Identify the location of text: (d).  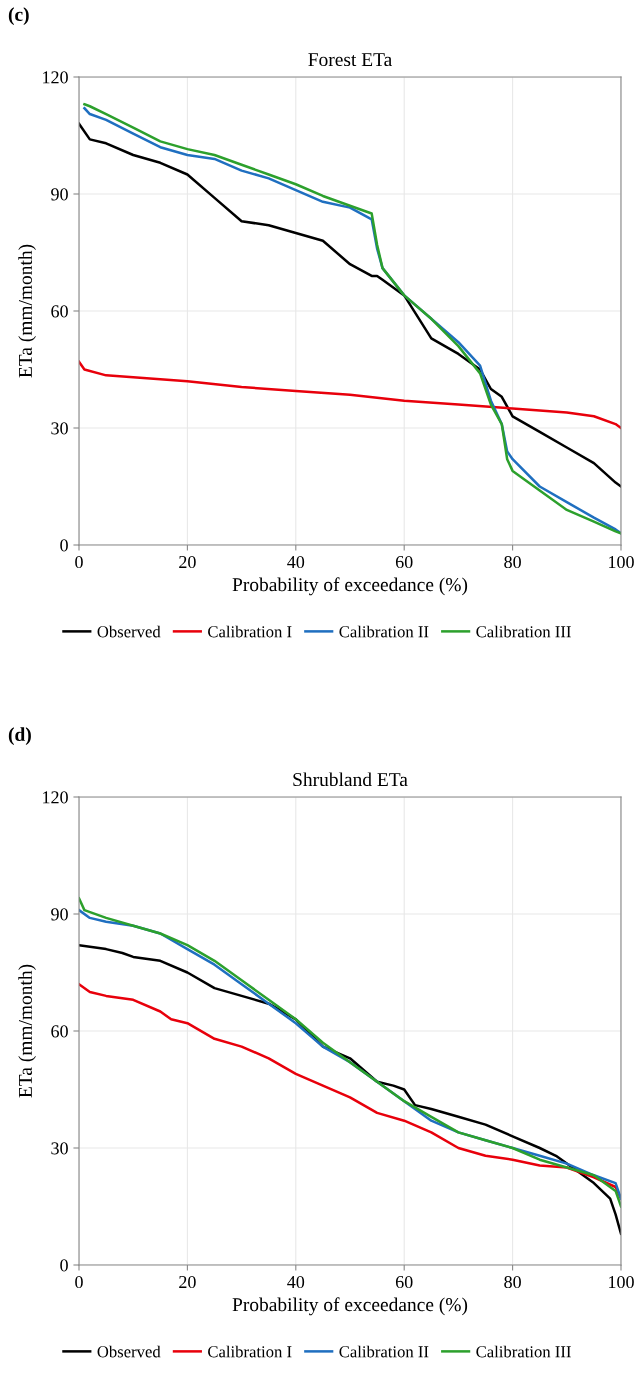
(19, 736).